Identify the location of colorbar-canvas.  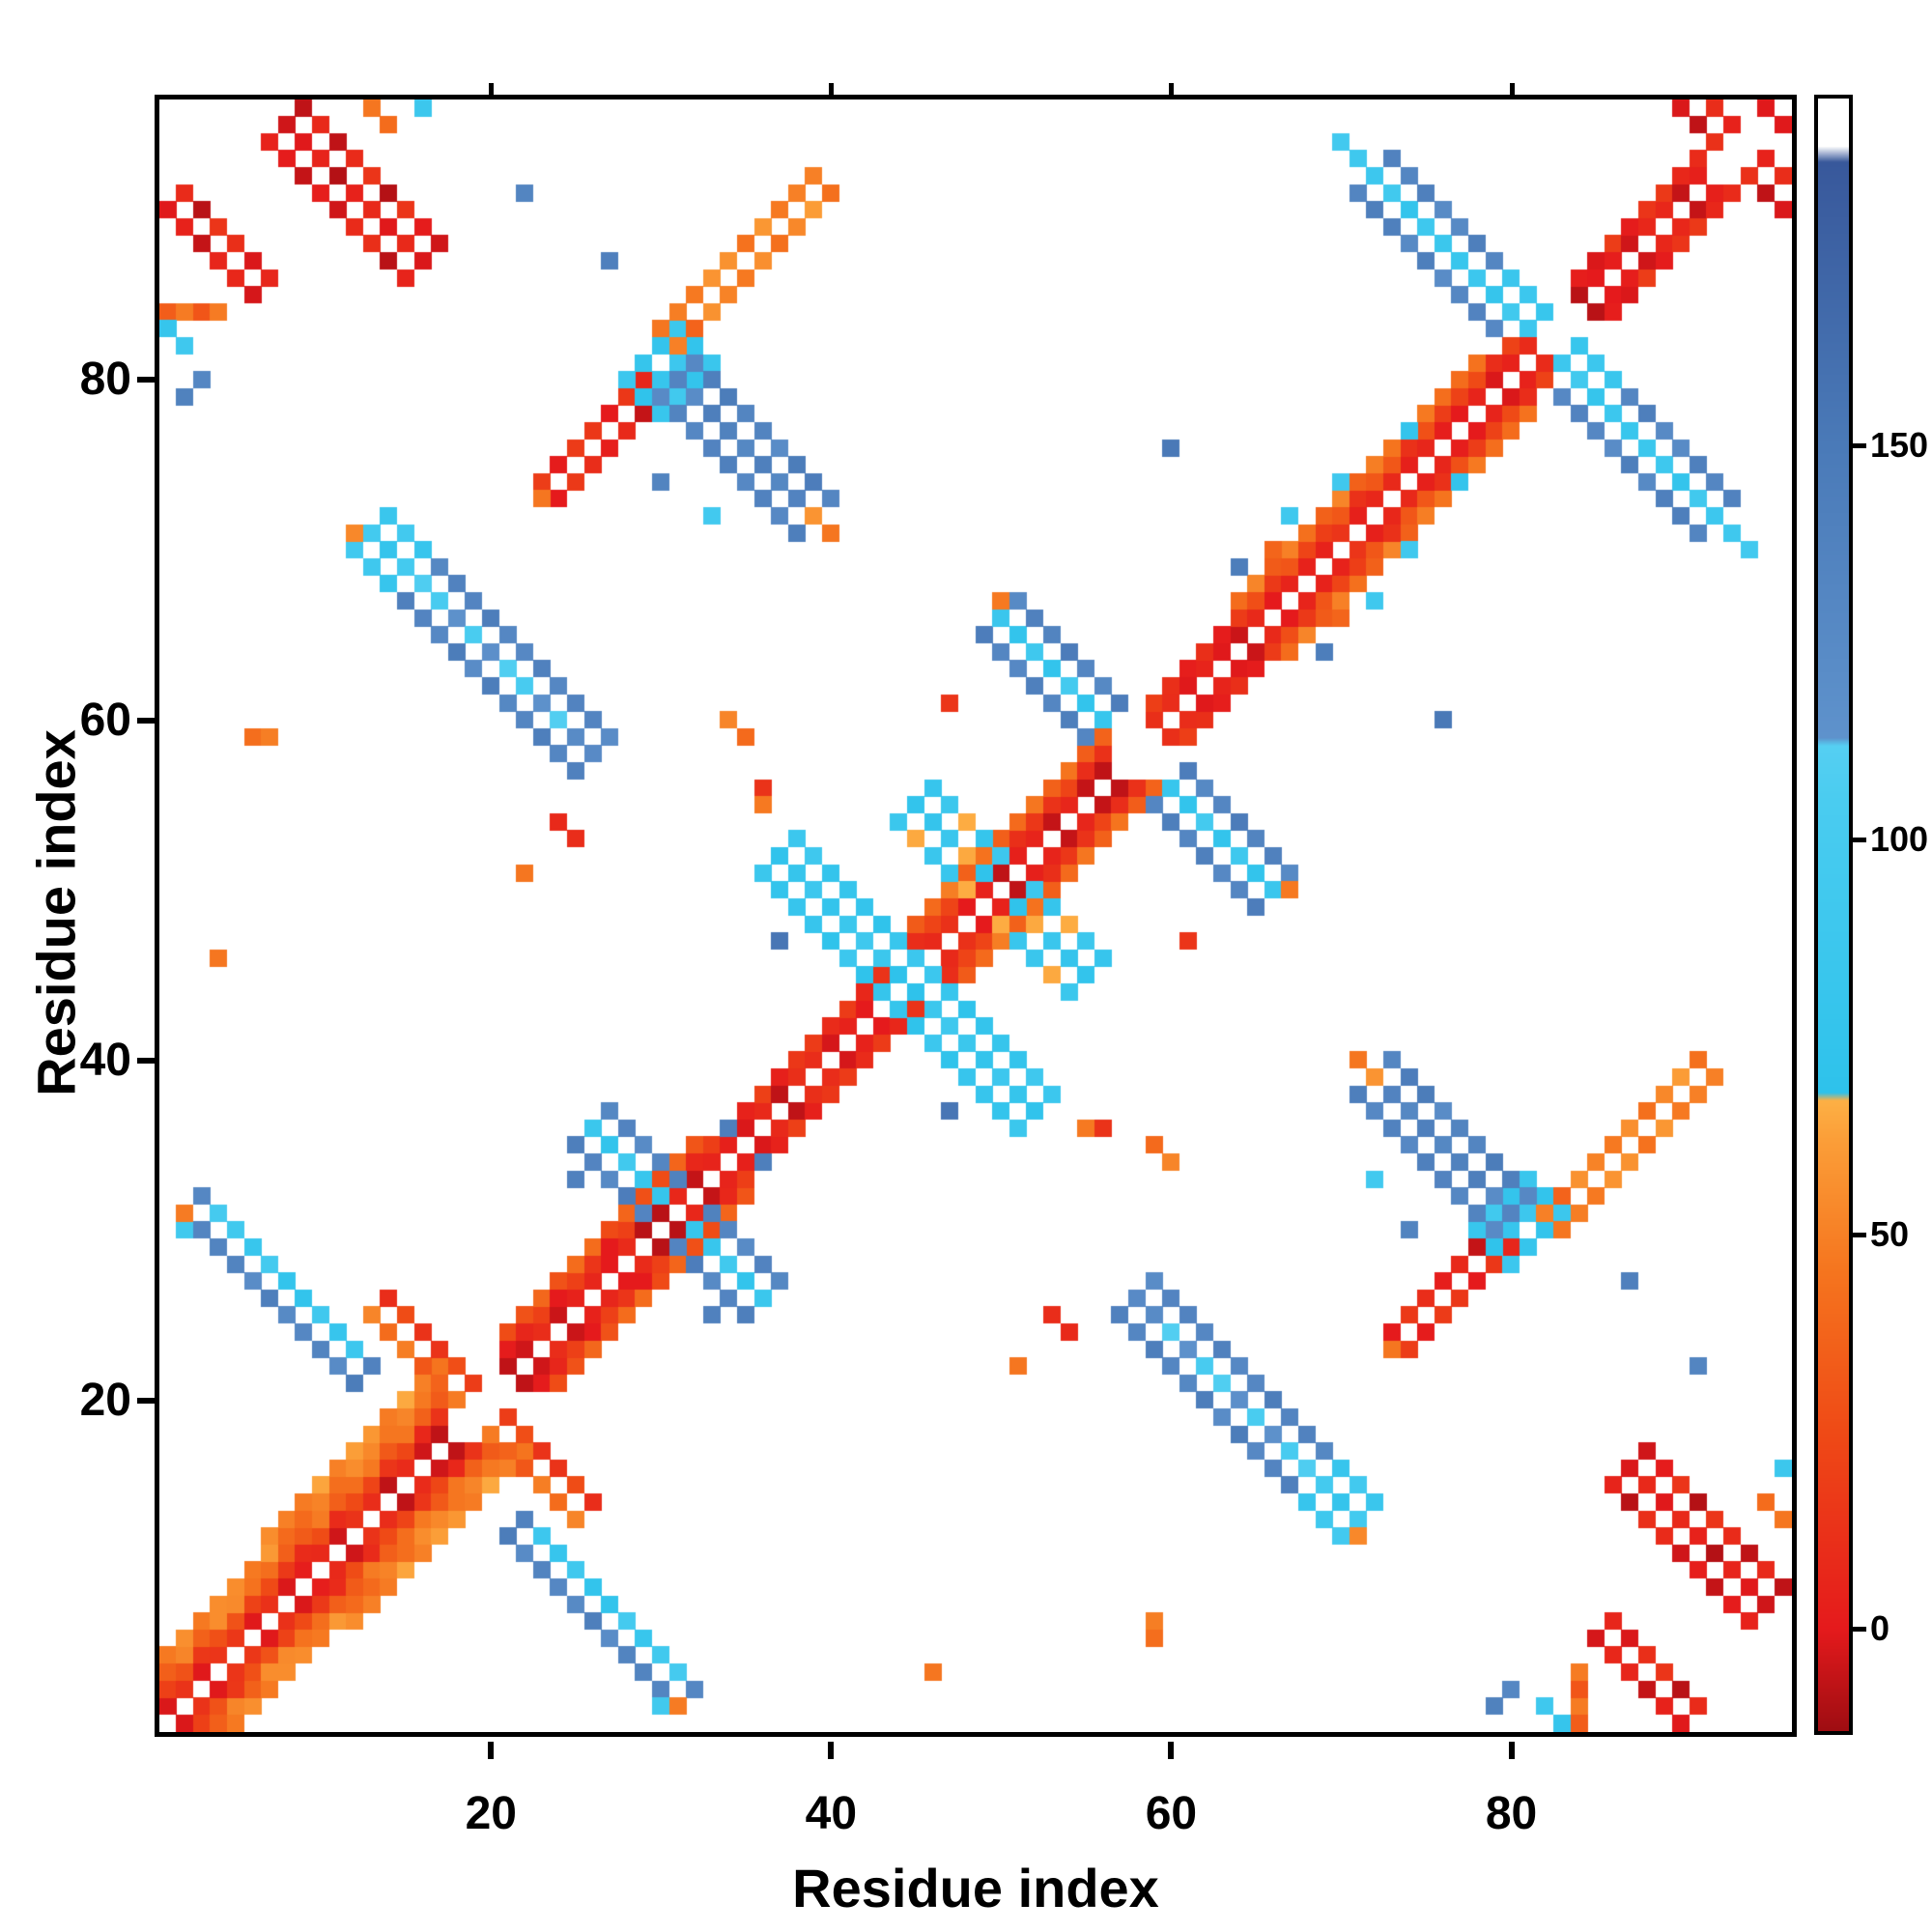
(1833, 915).